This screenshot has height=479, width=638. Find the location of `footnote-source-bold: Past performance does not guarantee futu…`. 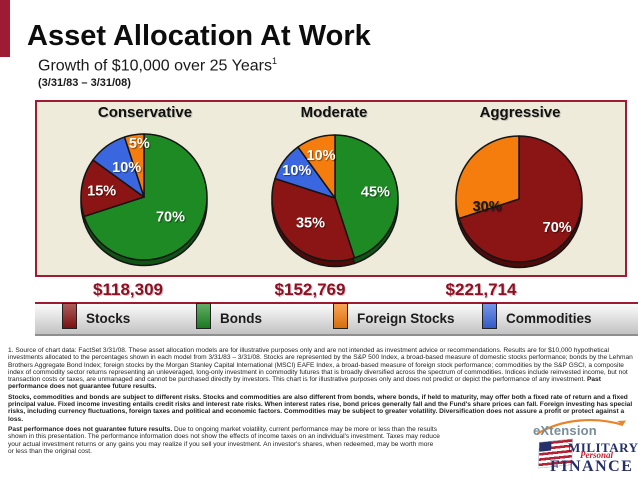

footnote-source-bold: Past performance does not guarantee futu… is located at coordinates (304, 383).